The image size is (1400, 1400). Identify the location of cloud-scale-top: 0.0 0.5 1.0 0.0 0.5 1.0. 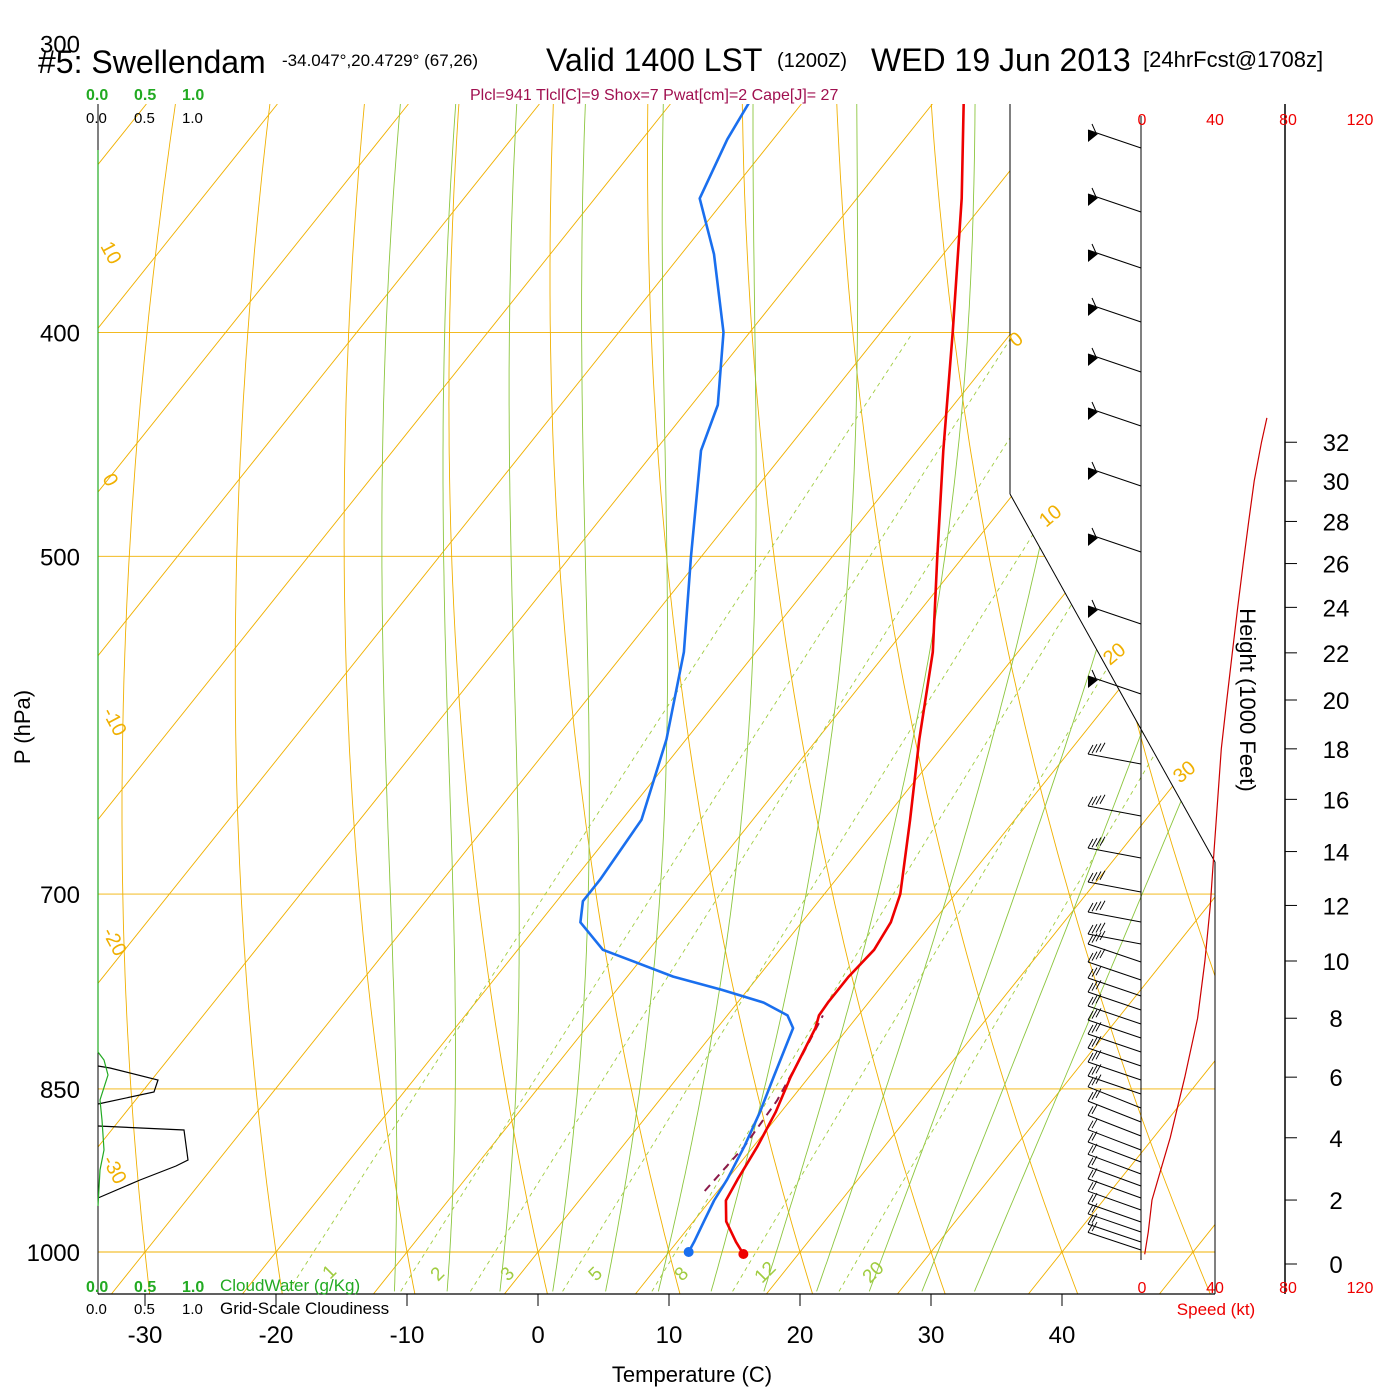
(145, 107).